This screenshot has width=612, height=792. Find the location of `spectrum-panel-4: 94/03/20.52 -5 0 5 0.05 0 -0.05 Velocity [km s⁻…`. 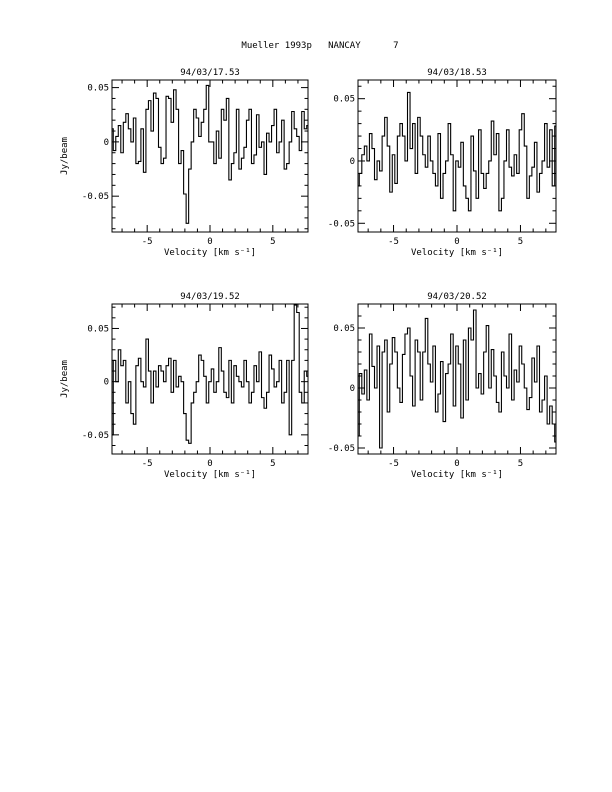

spectrum-panel-4: 94/03/20.52 -5 0 5 0.05 0 -0.05 Velocity [km s⁻… is located at coordinates (442, 386).